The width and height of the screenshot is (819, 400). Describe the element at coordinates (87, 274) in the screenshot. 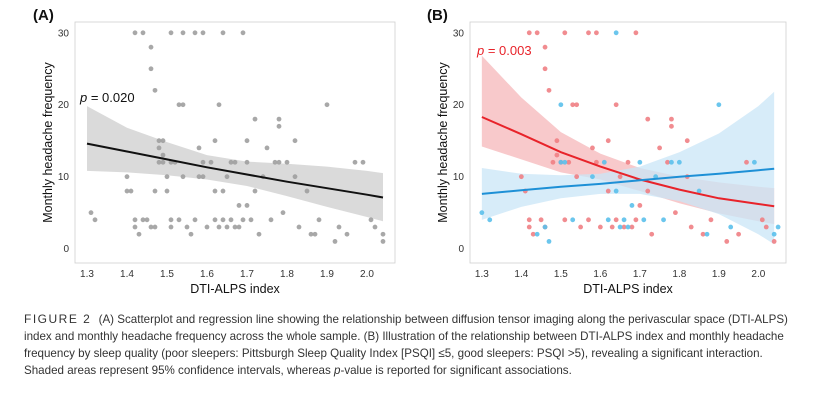

I see `x-tick-label: 1.3` at that location.